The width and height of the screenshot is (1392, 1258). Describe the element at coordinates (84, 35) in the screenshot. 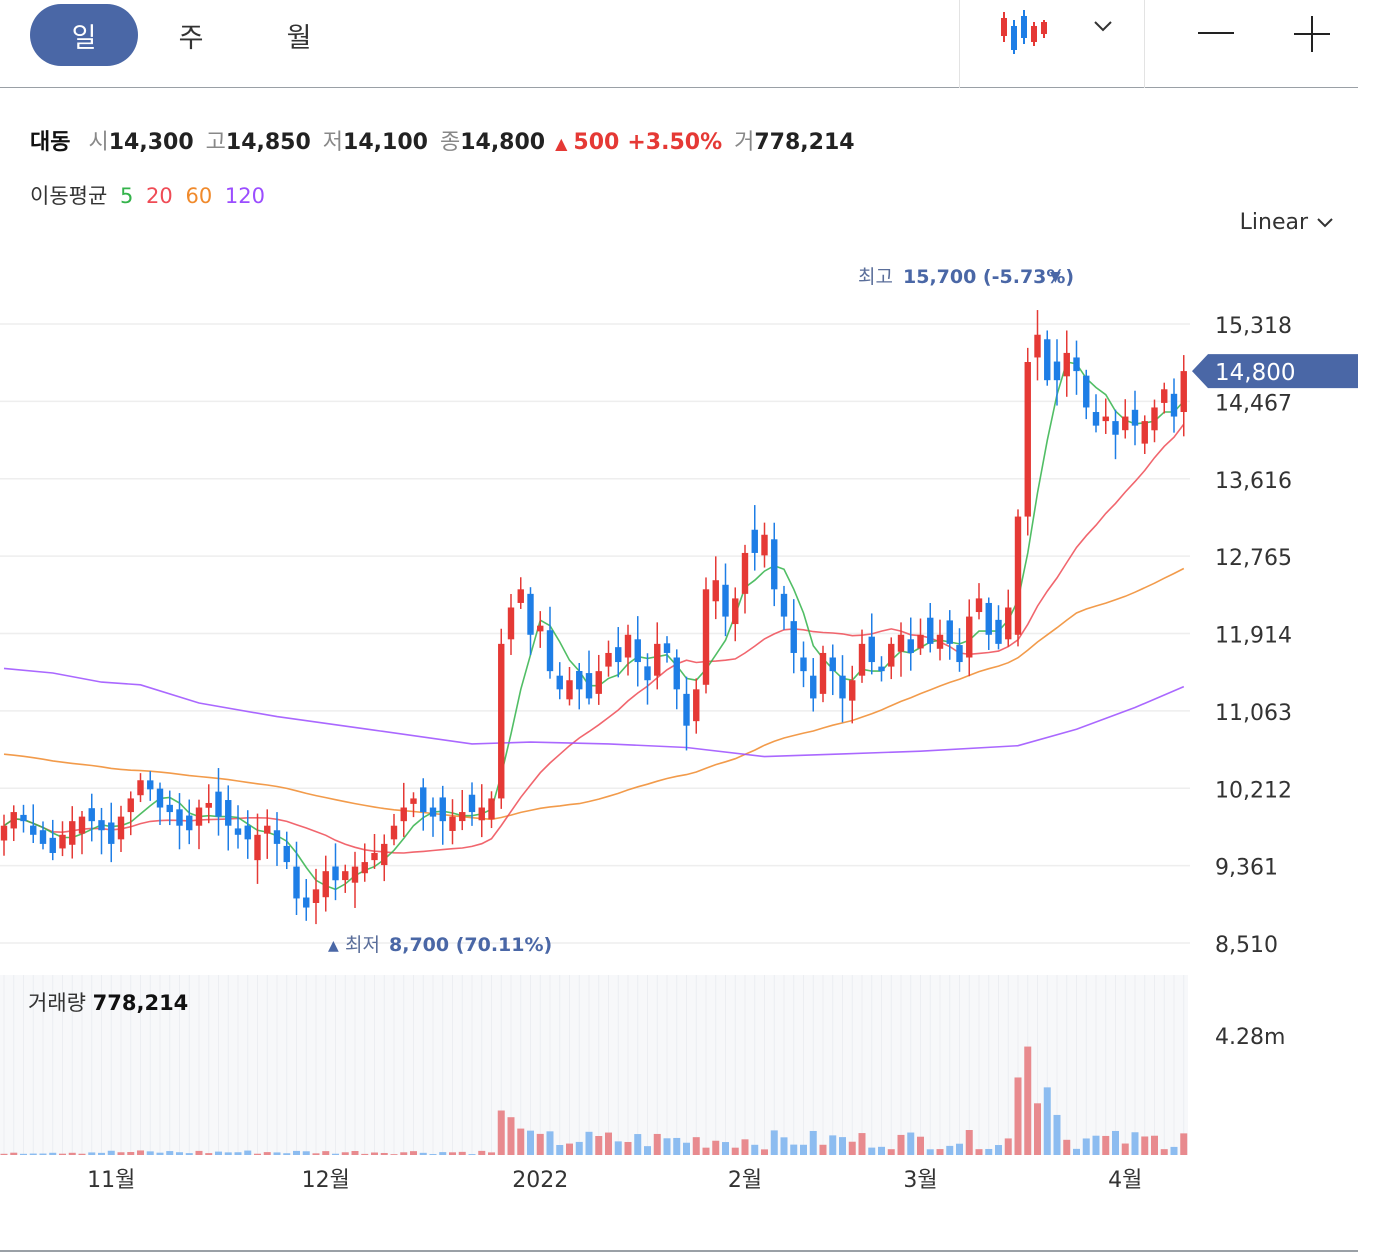

I see `period-day-button: 일` at that location.